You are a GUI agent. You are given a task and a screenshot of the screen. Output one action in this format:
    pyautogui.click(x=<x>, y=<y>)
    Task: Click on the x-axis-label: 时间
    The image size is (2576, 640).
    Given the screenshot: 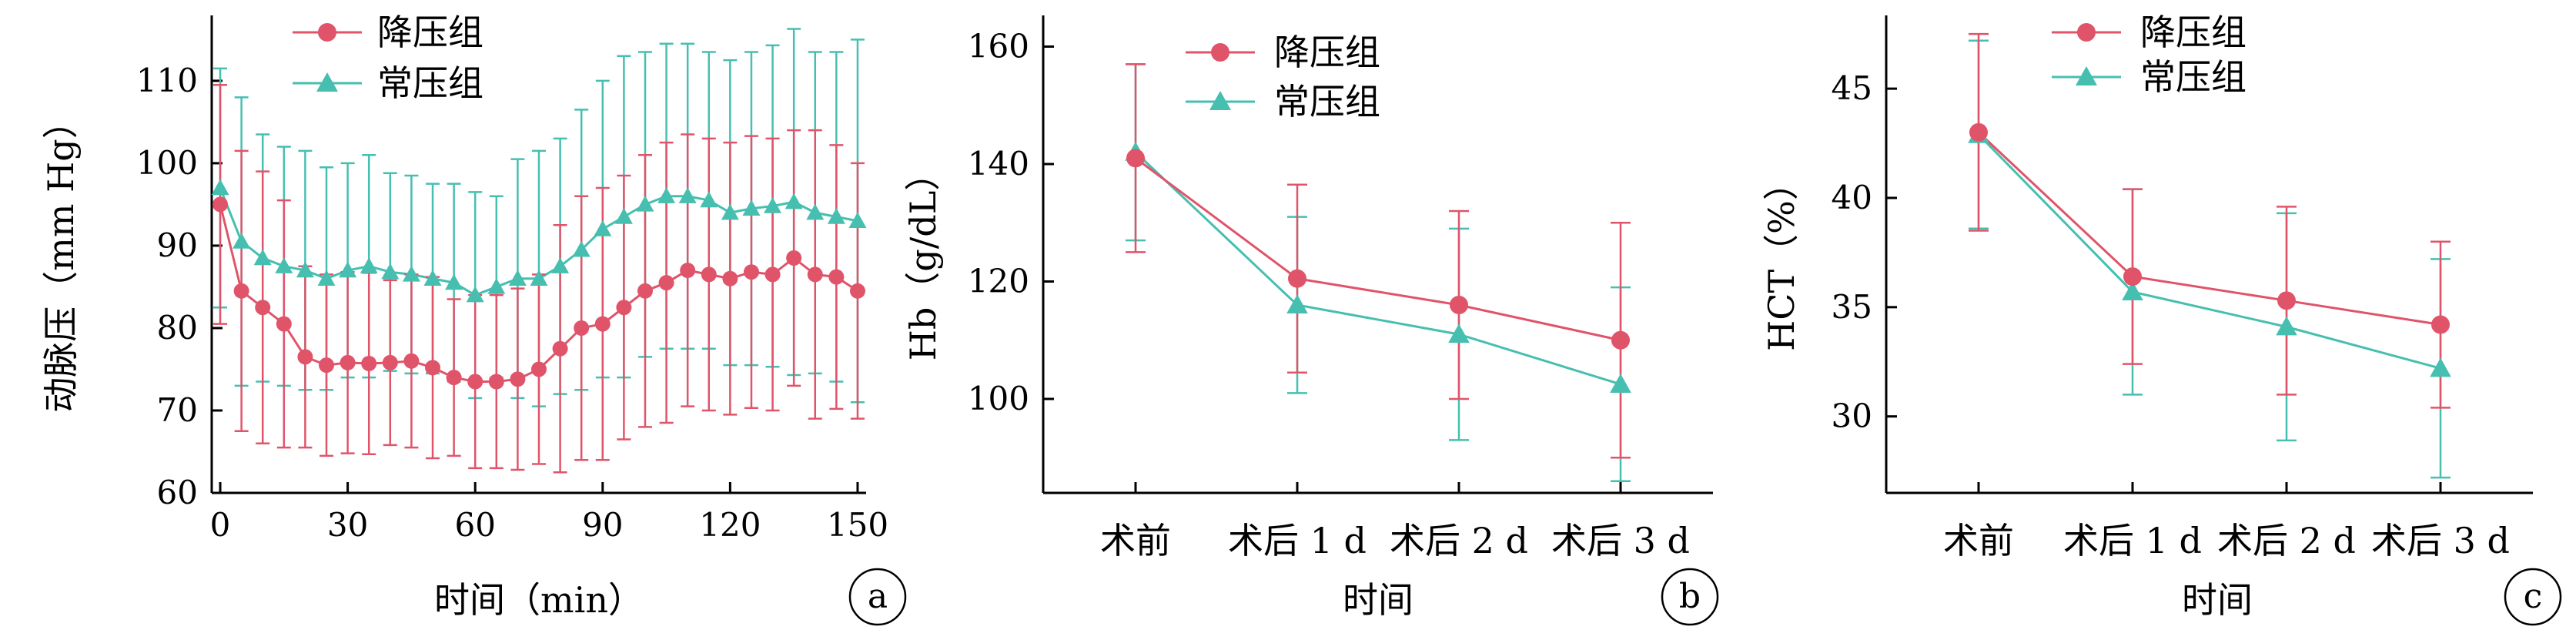 What is the action you would take?
    pyautogui.click(x=2217, y=600)
    